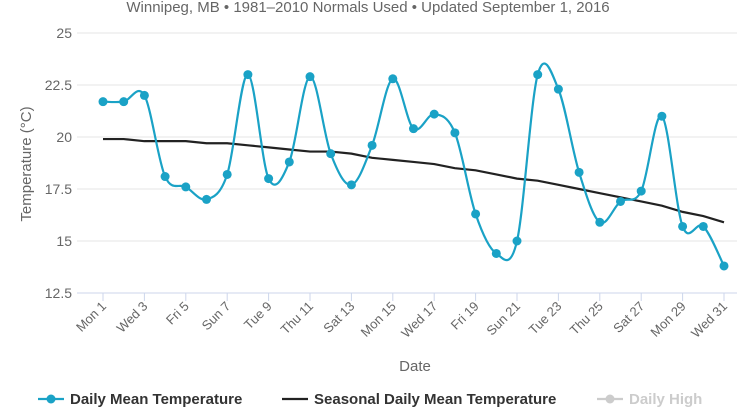  I want to click on x-tick-label: Fri 5, so click(177, 313).